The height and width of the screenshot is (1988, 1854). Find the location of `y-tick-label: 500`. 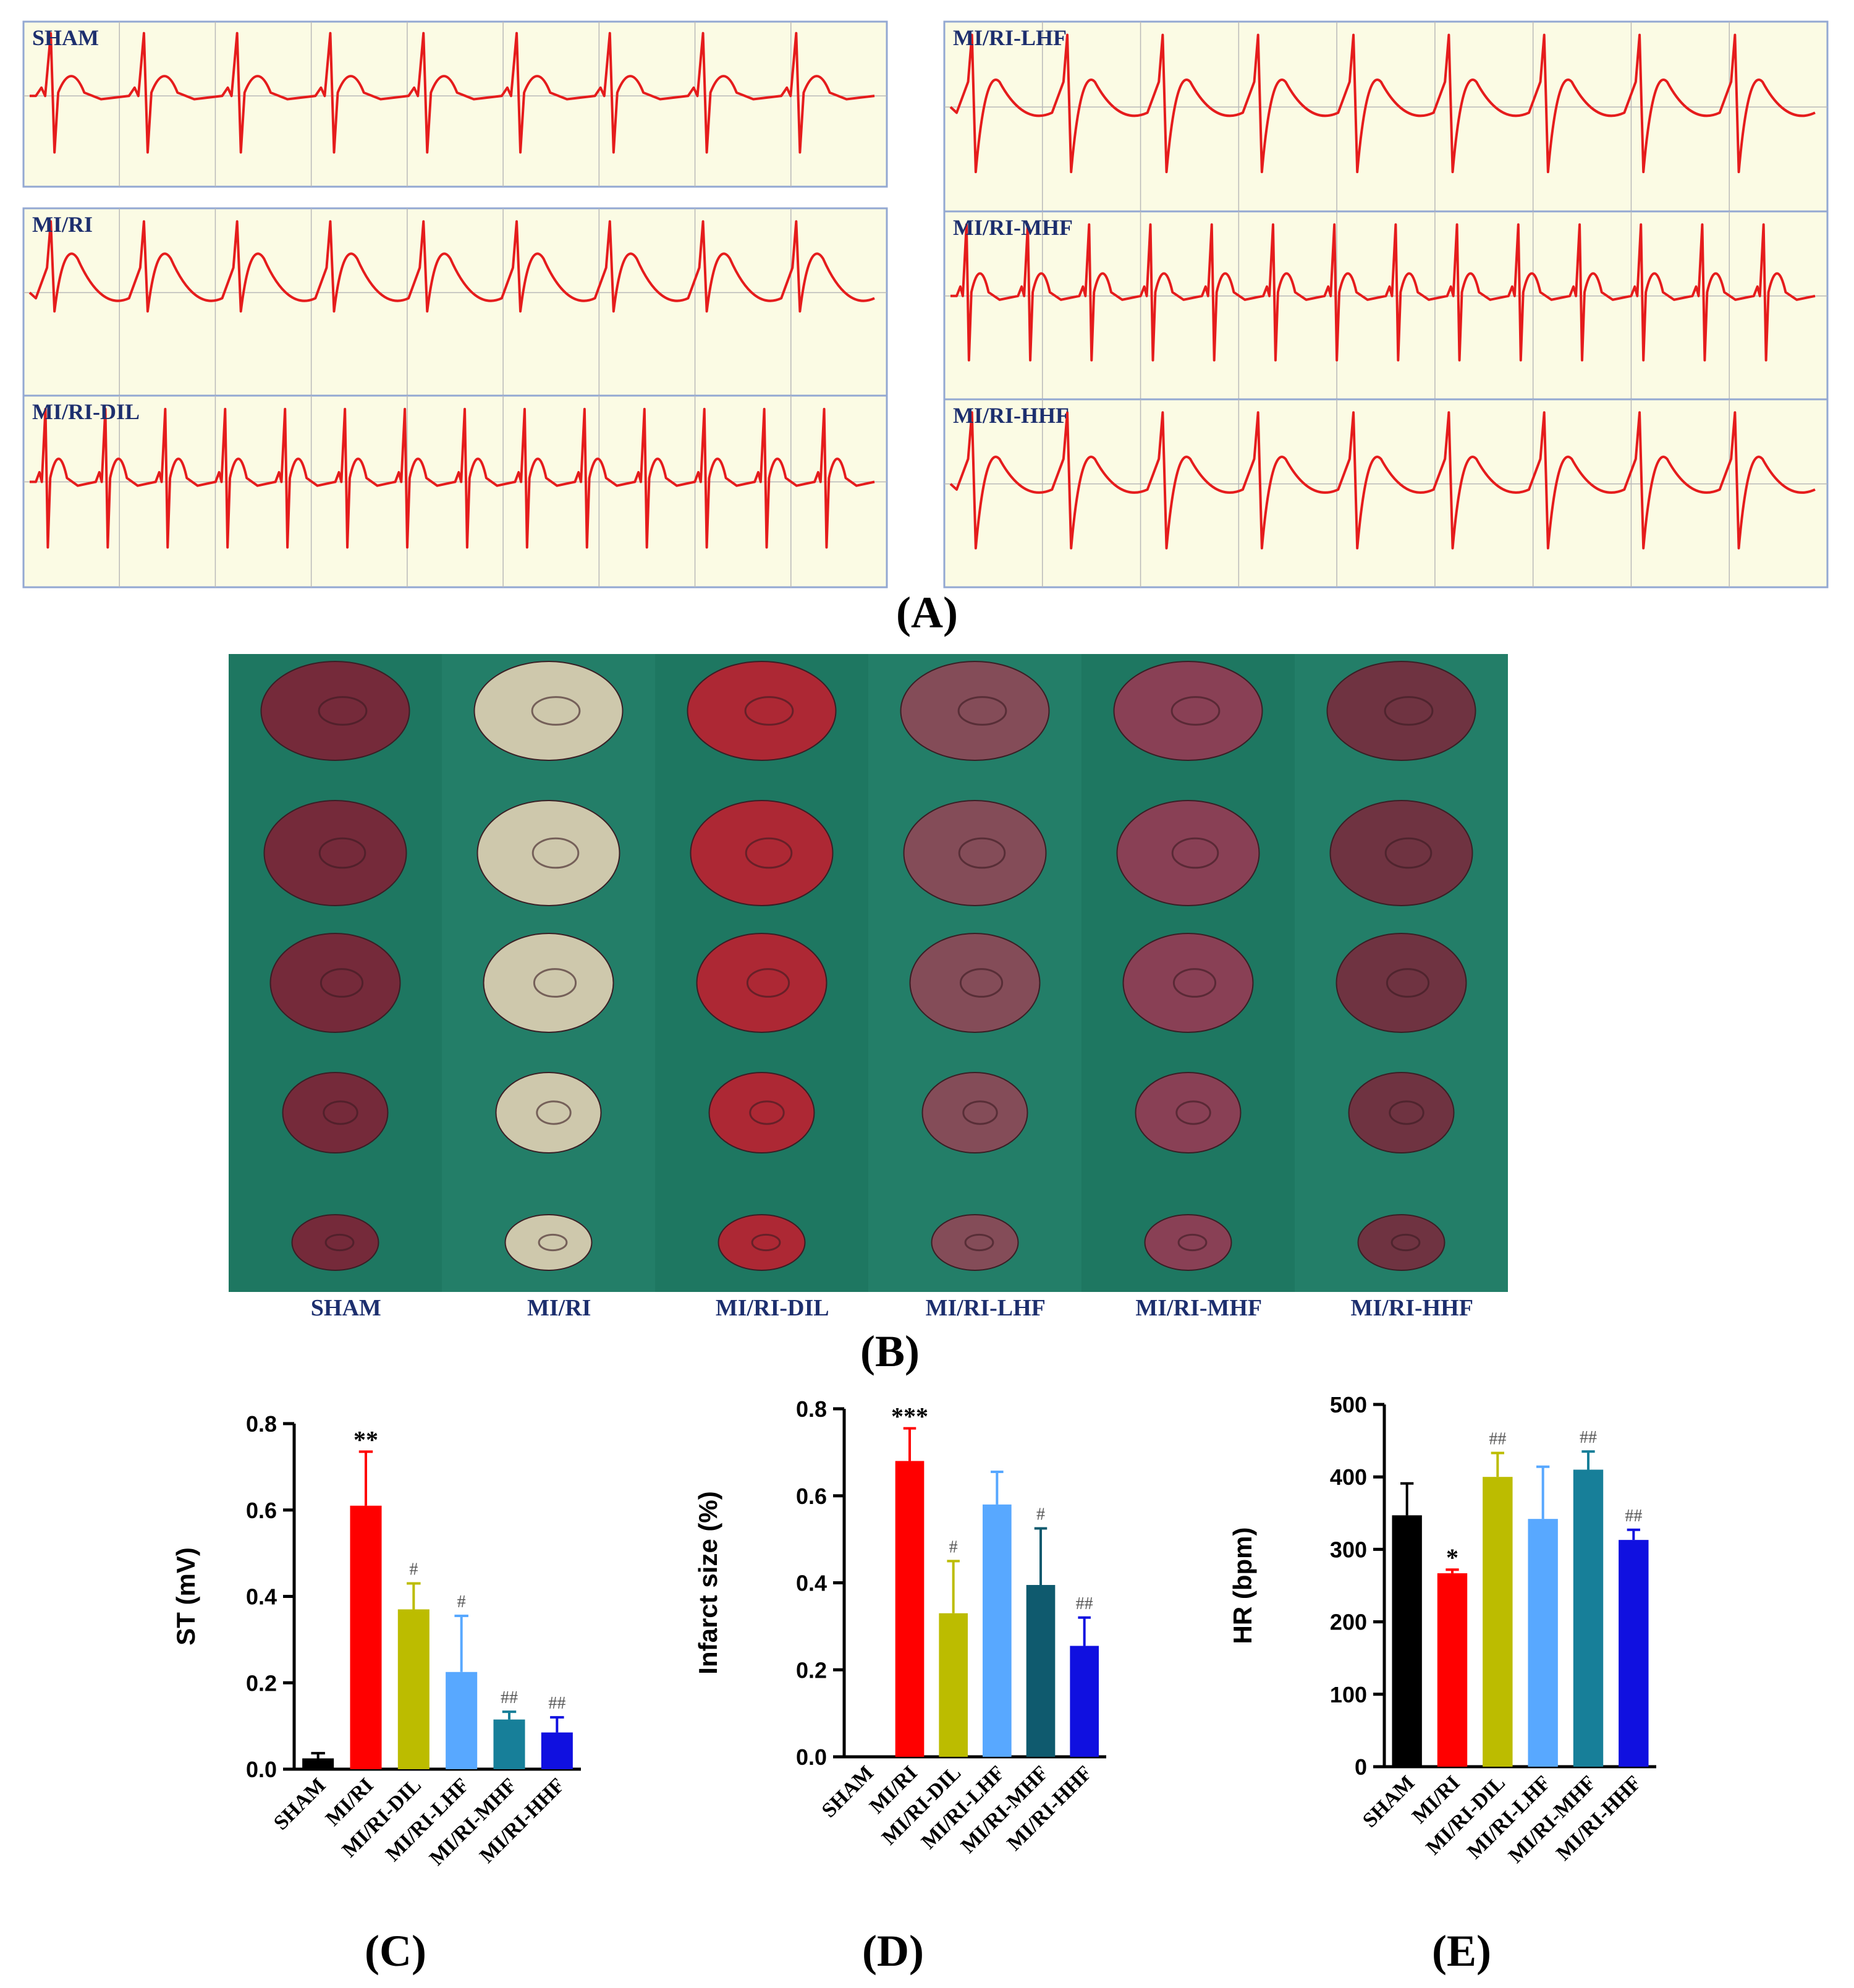

y-tick-label: 500 is located at coordinates (1348, 1404).